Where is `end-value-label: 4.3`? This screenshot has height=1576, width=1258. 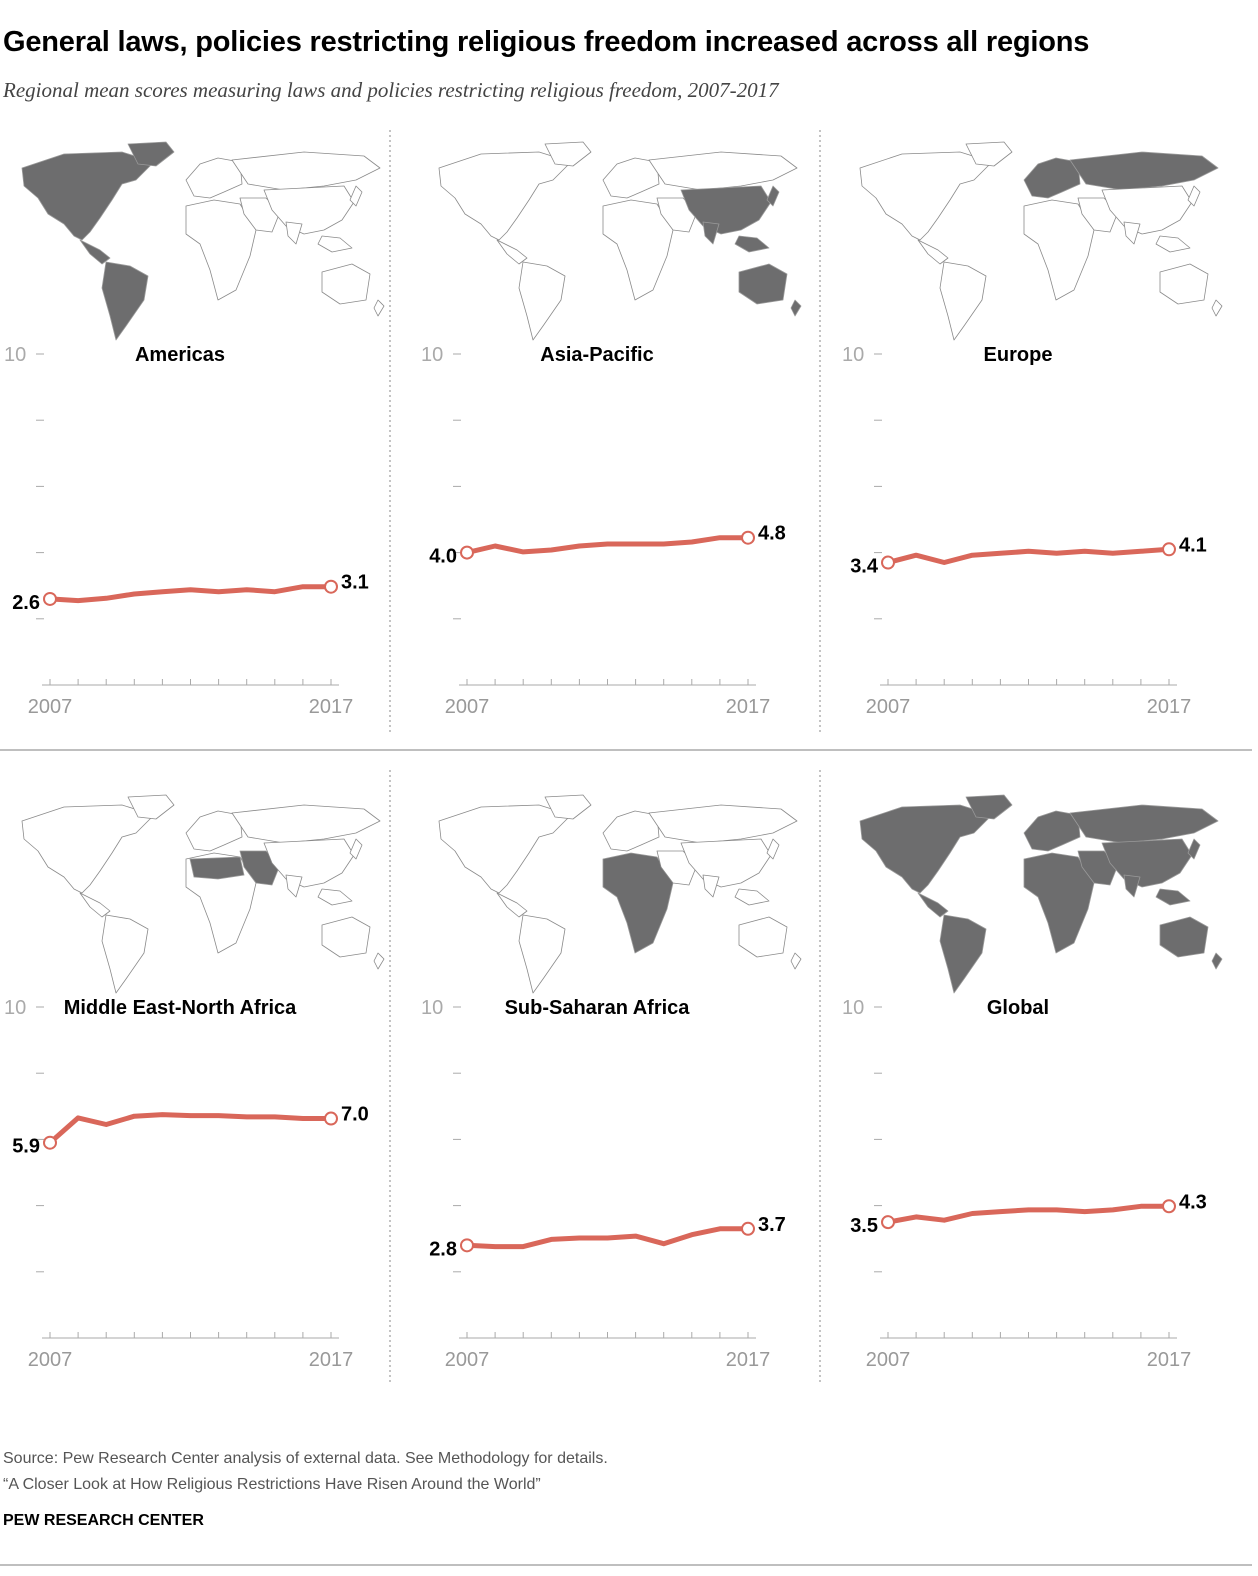 end-value-label: 4.3 is located at coordinates (1193, 1202).